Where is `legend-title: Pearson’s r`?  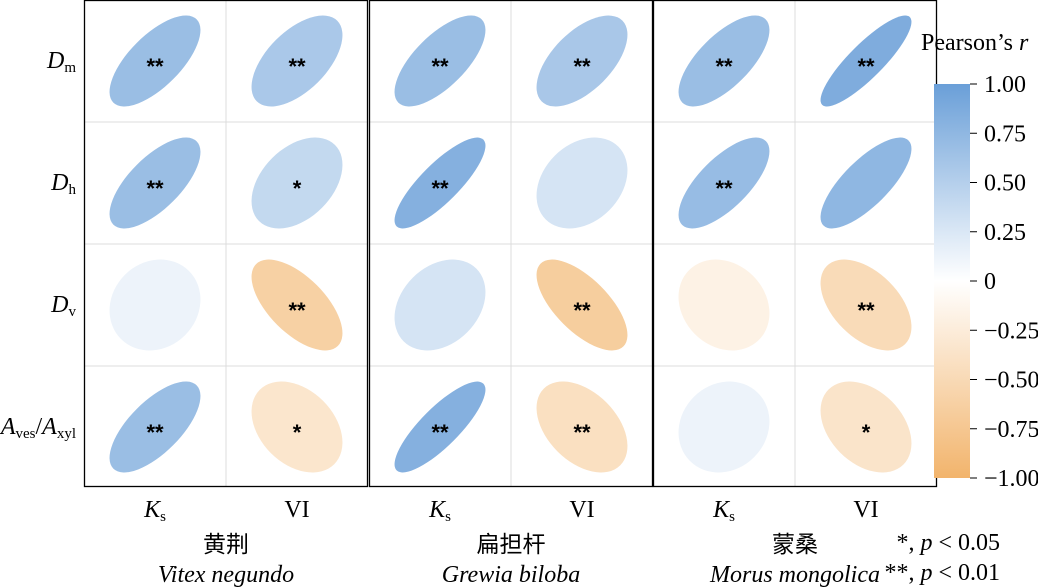 legend-title: Pearson’s r is located at coordinates (975, 43).